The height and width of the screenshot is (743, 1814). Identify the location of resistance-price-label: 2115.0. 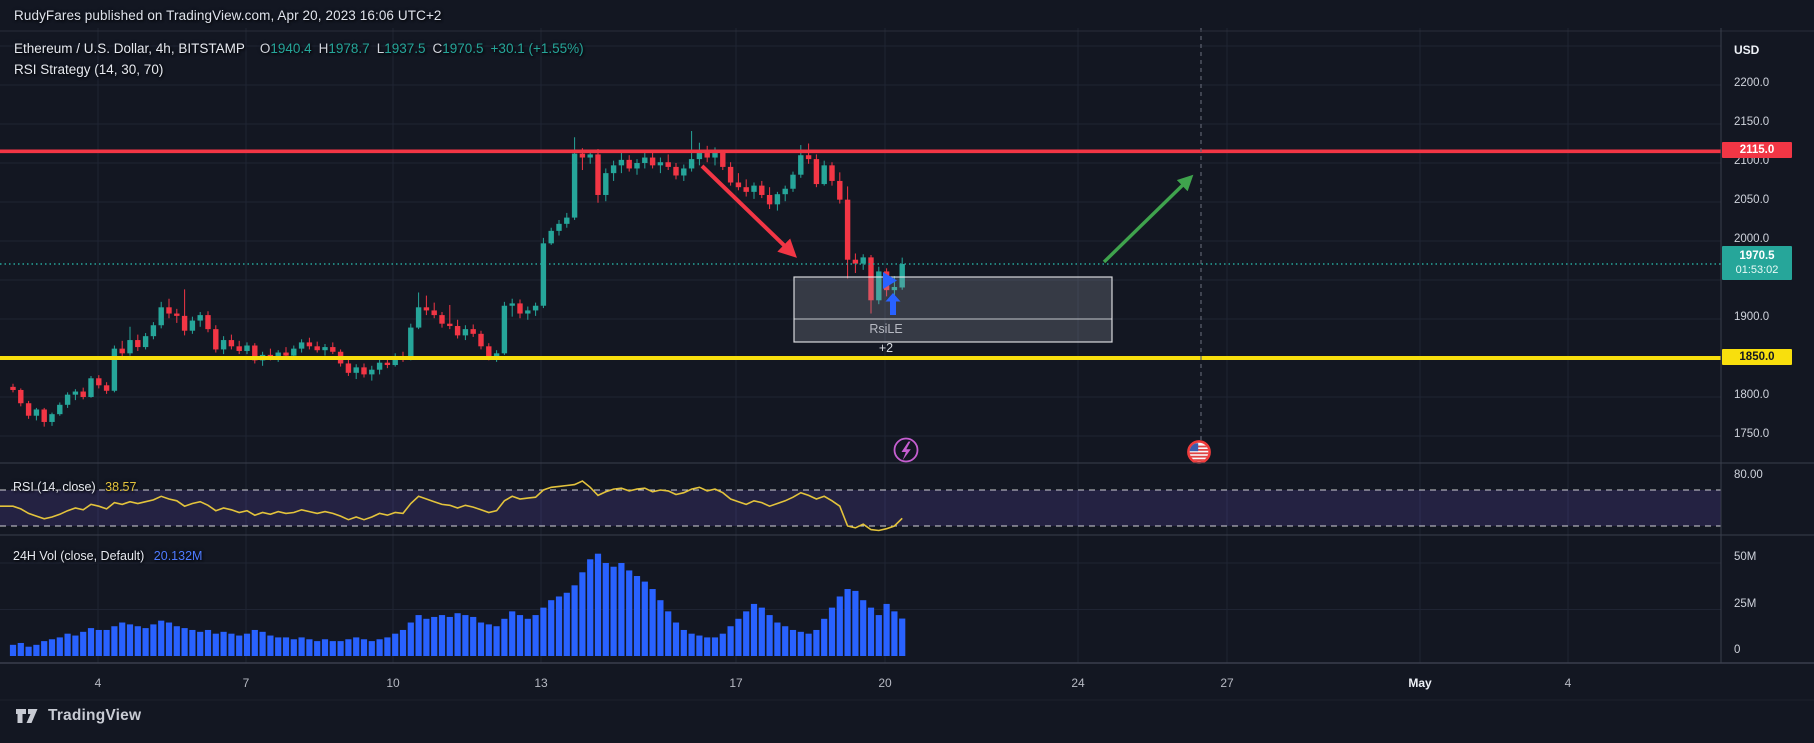
(1757, 150).